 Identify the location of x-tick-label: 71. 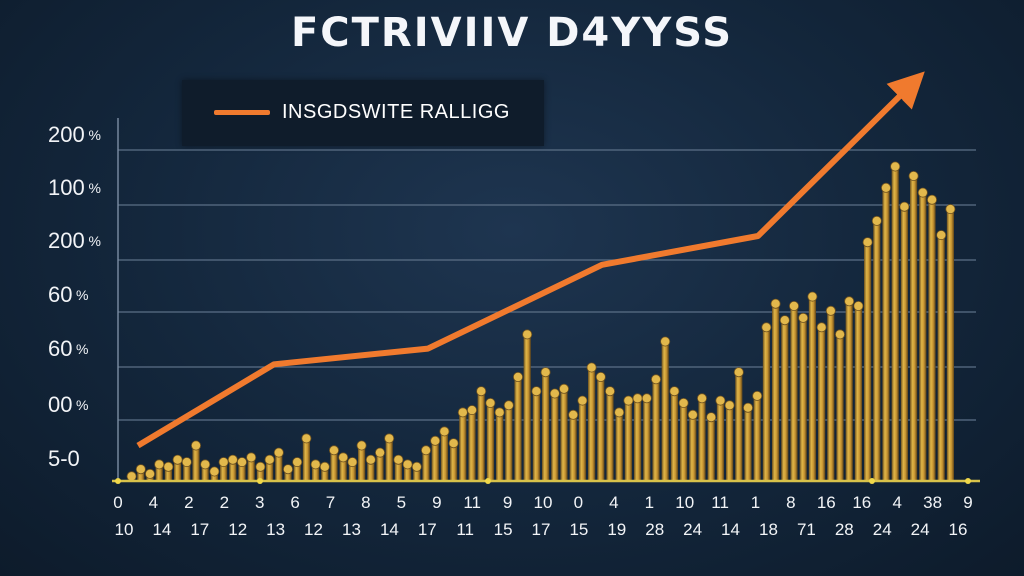
(806, 529).